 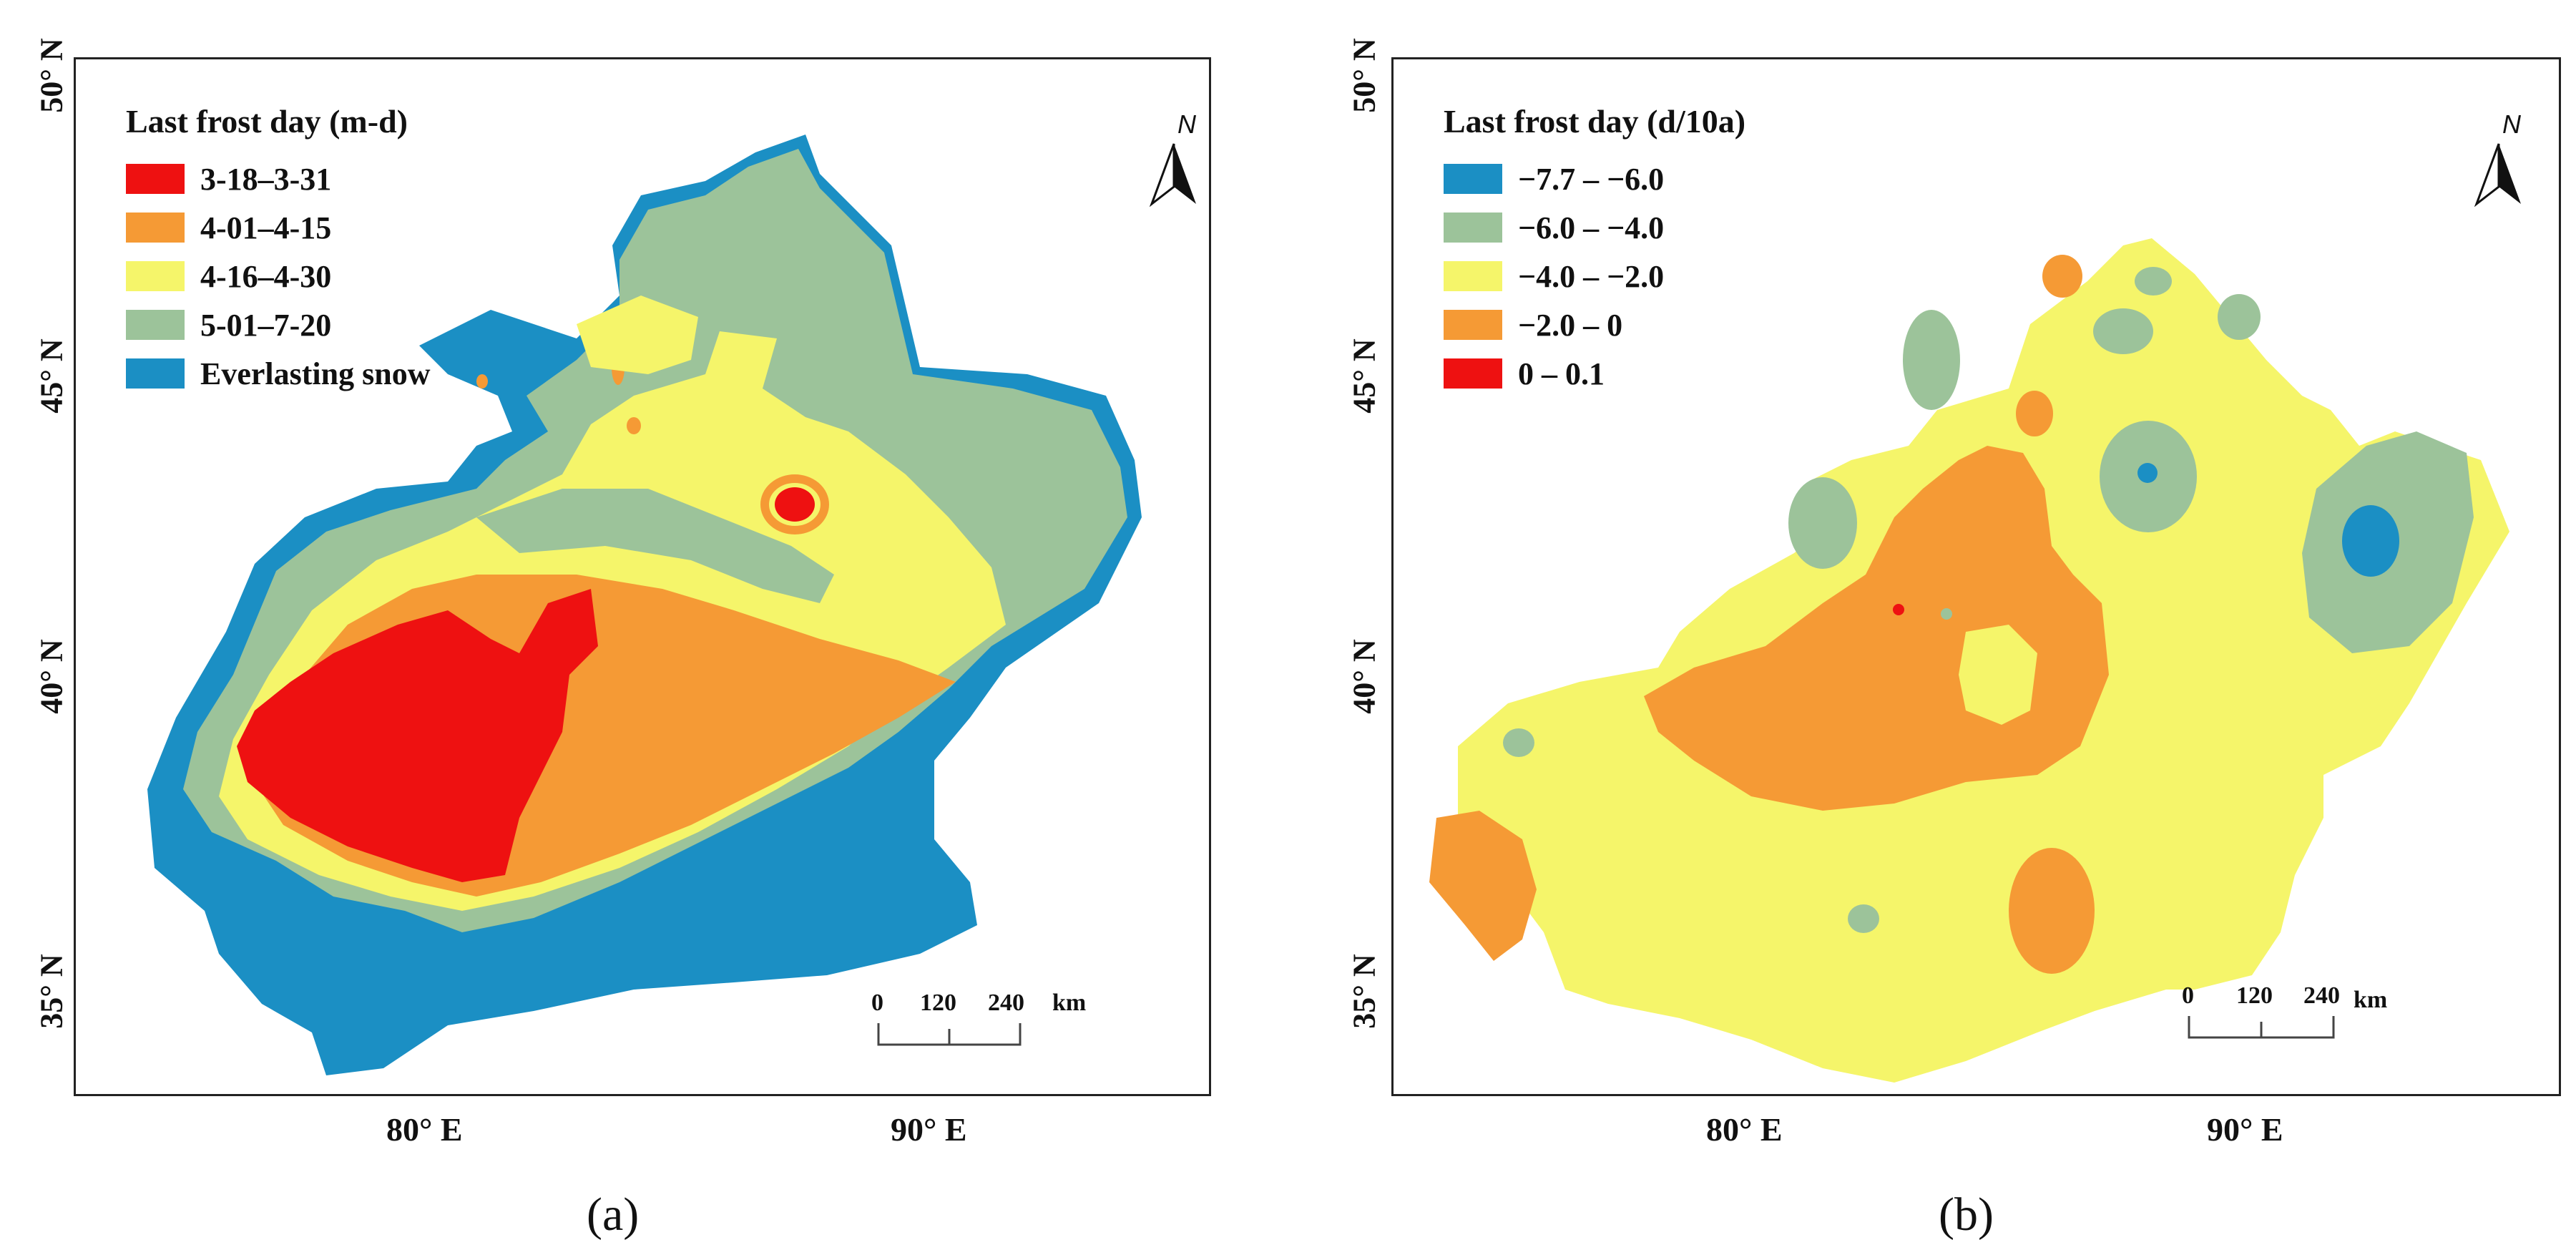 What do you see at coordinates (266, 227) in the screenshot?
I see `legend-label: 4-01–4-15` at bounding box center [266, 227].